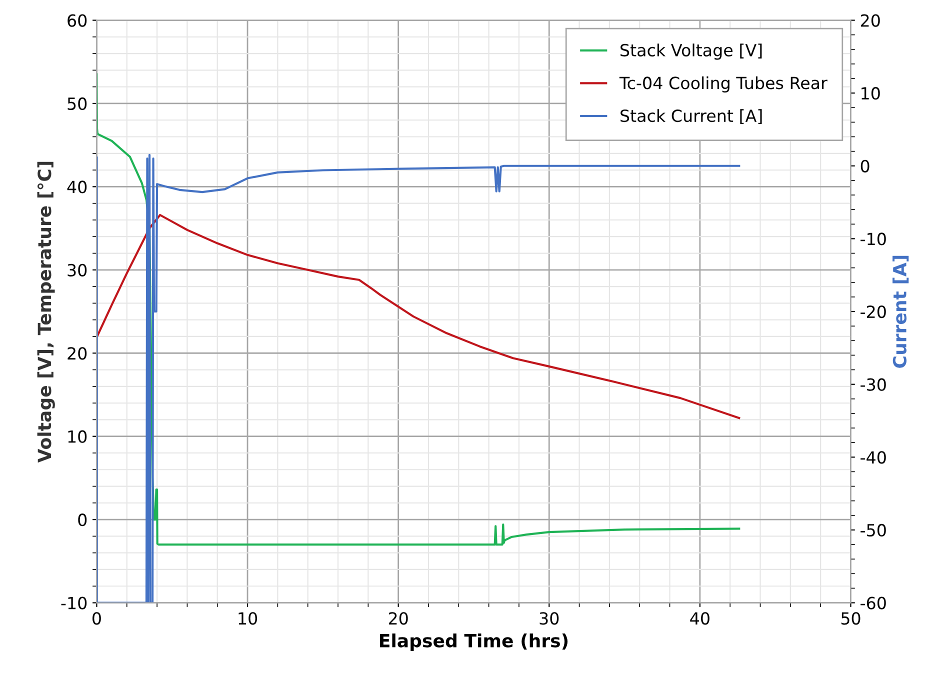  What do you see at coordinates (474, 642) in the screenshot?
I see `x-axis-title: Elapsed Time (hrs)` at bounding box center [474, 642].